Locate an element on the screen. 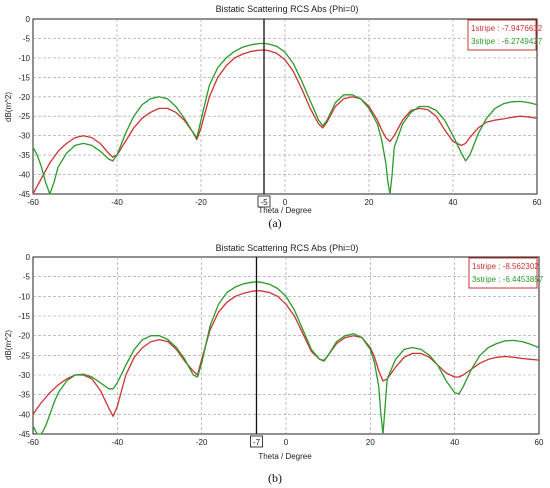 This screenshot has height=488, width=550. chart-b-y-tick-label: -15 is located at coordinates (24, 316).